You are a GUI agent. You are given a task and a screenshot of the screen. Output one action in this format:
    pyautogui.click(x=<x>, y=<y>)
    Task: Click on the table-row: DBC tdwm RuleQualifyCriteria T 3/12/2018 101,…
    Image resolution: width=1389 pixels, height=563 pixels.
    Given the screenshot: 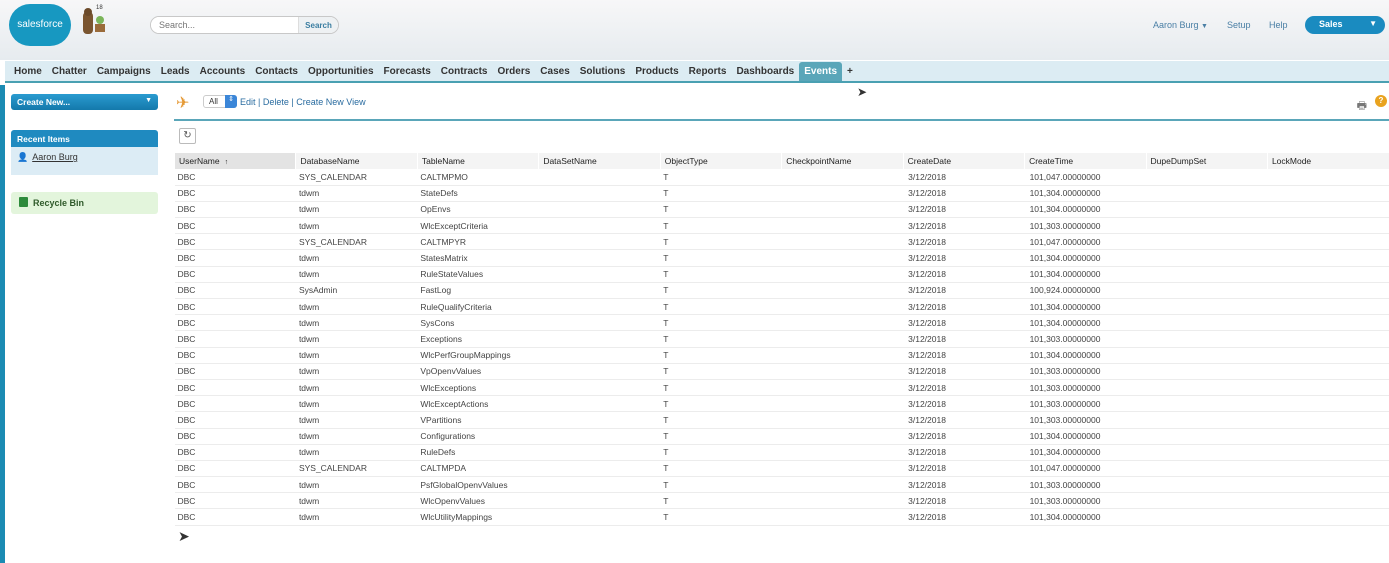 What is the action you would take?
    pyautogui.click(x=781, y=307)
    